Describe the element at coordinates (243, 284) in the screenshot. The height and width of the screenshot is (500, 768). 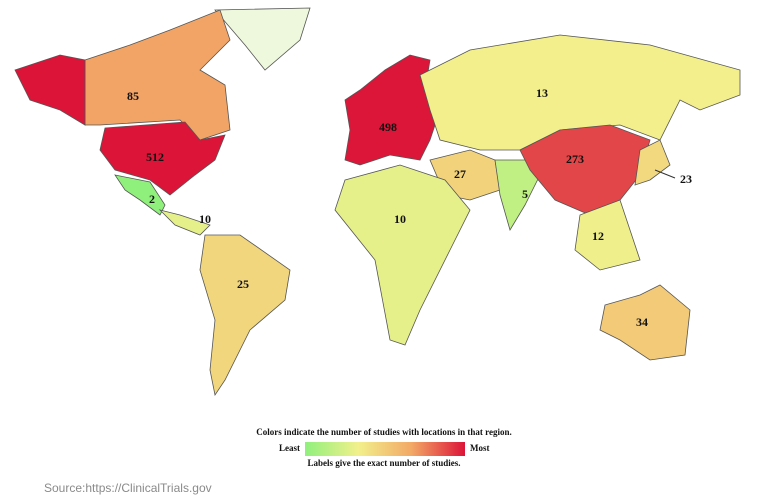
I see `region-label: 25` at that location.